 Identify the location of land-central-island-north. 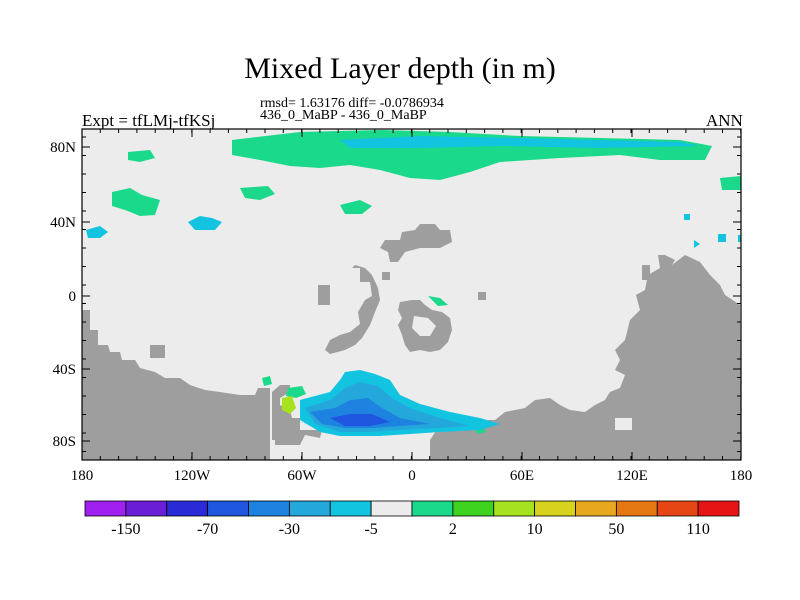
(416, 243).